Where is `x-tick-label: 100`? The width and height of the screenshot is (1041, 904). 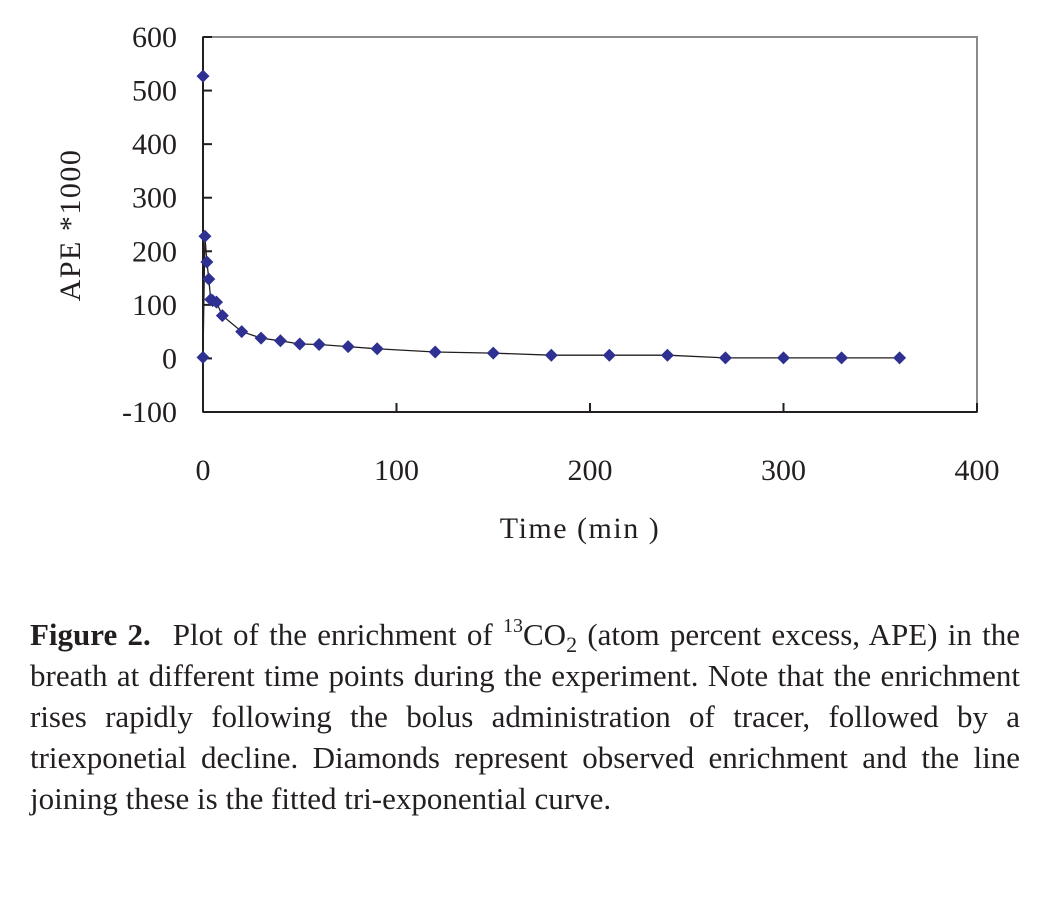
x-tick-label: 100 is located at coordinates (396, 470).